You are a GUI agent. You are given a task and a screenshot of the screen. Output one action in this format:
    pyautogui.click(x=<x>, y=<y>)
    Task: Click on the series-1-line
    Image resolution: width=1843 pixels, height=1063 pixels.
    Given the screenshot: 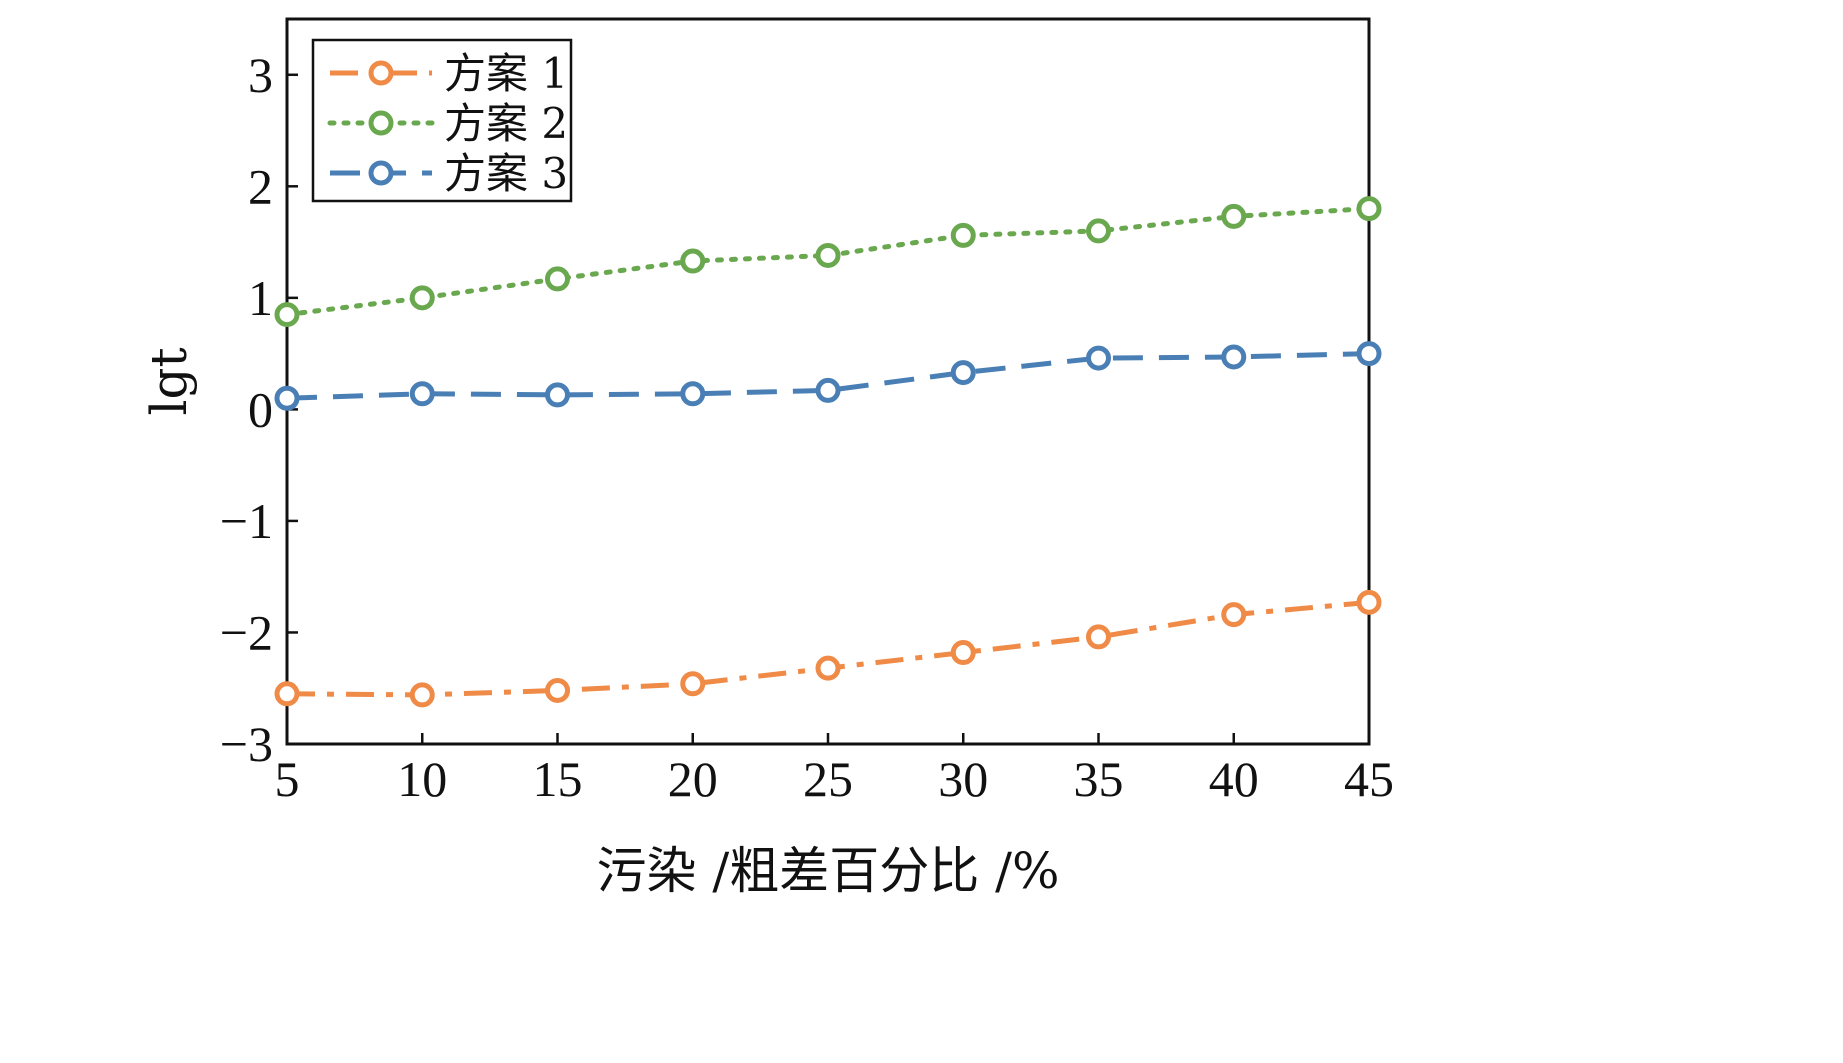 What is the action you would take?
    pyautogui.click(x=828, y=648)
    